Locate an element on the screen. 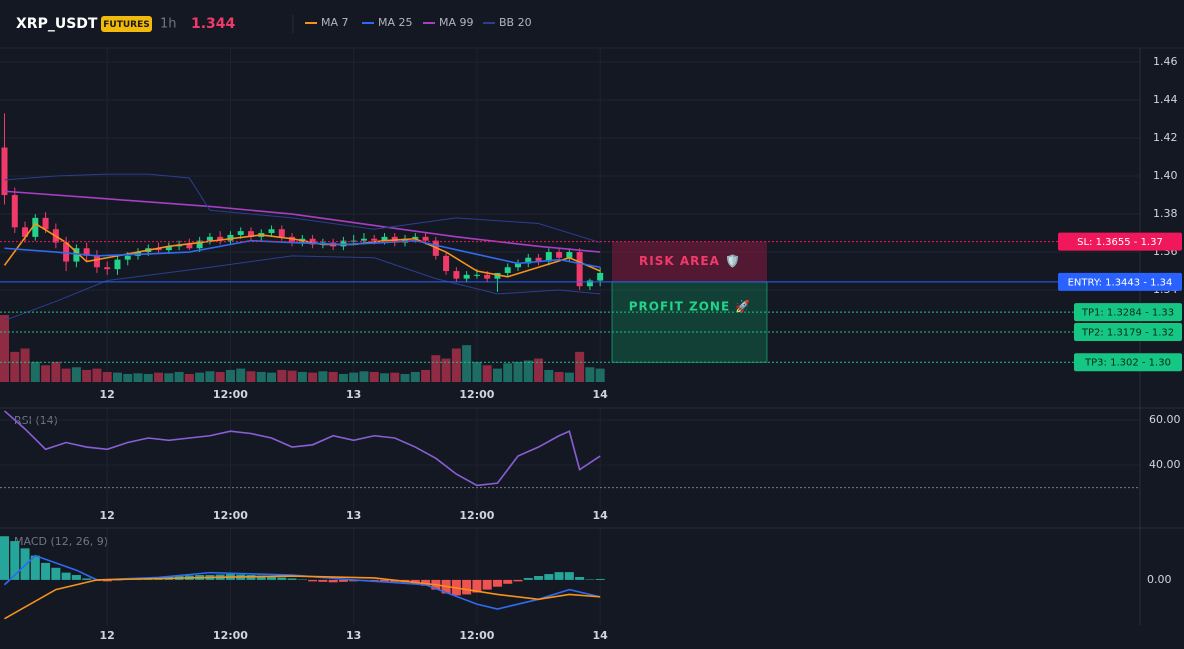 The width and height of the screenshot is (1184, 649). level-label: SL: 1.3655 - 1.37 is located at coordinates (1120, 242).